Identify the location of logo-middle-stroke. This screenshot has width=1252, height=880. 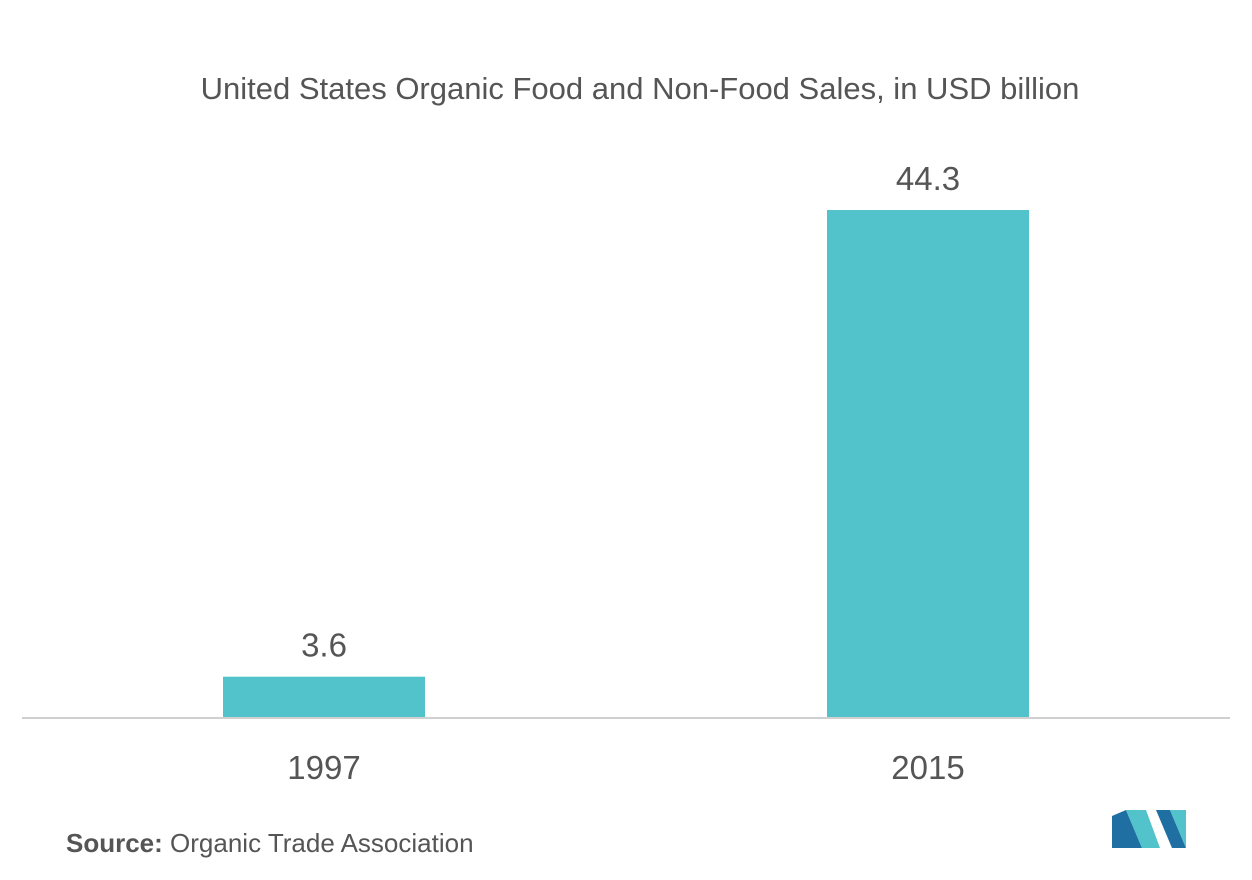
(1143, 829).